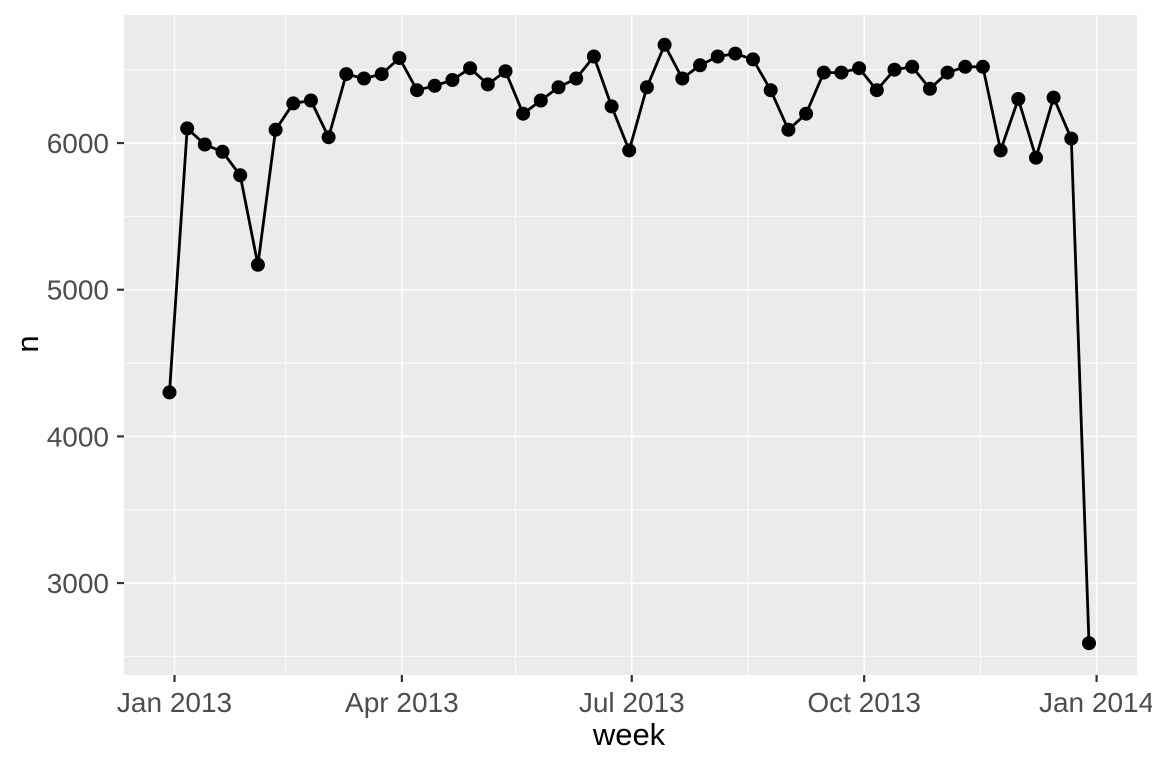 This screenshot has height=768, width=1152. I want to click on x-tick-label: Apr 2013, so click(402, 702).